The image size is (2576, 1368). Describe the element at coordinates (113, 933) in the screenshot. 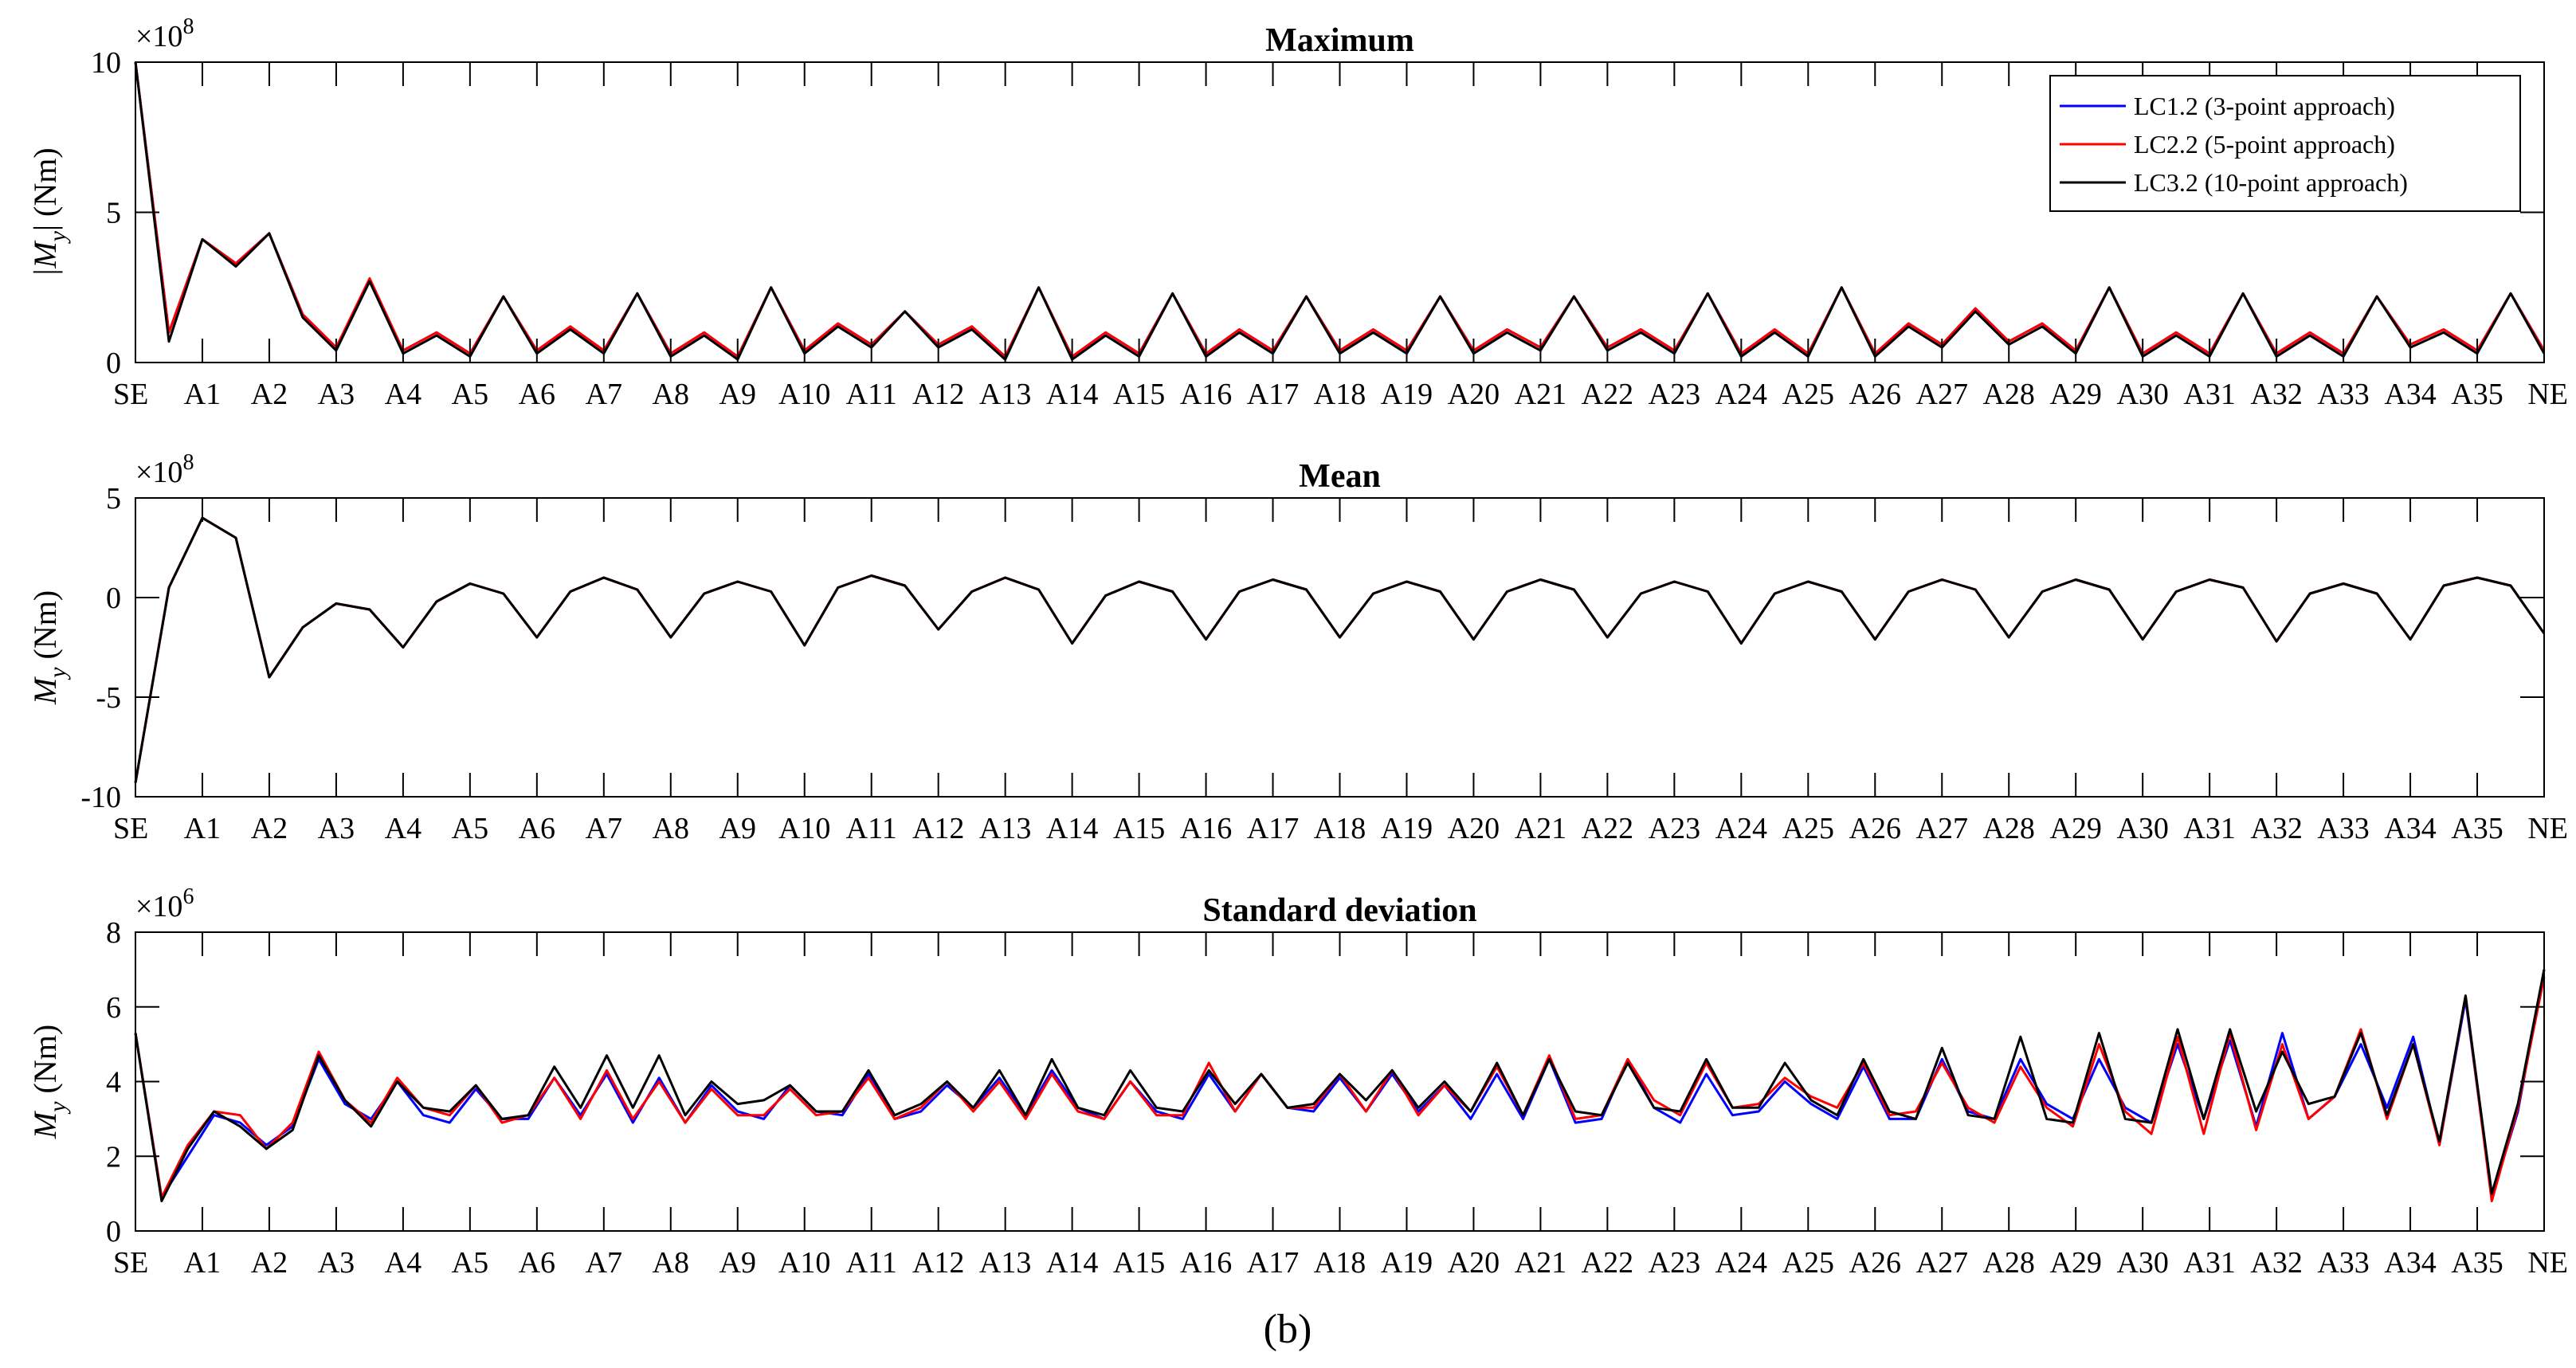

I see `y-tick-label: 8` at that location.